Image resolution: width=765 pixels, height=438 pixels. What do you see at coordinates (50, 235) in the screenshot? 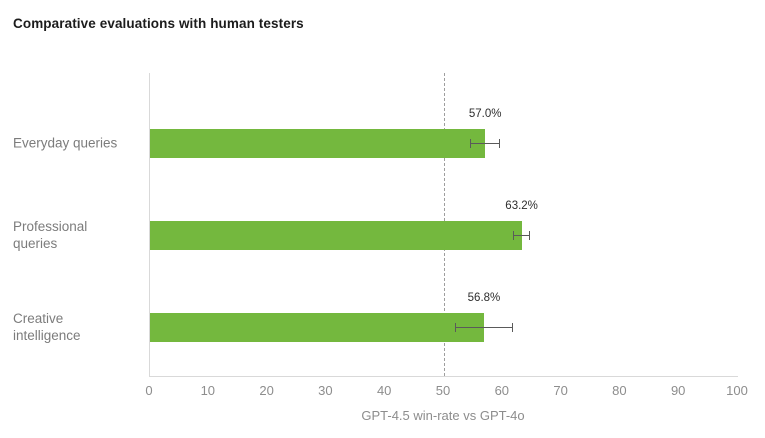
I see `category-label-2: Professional queries` at bounding box center [50, 235].